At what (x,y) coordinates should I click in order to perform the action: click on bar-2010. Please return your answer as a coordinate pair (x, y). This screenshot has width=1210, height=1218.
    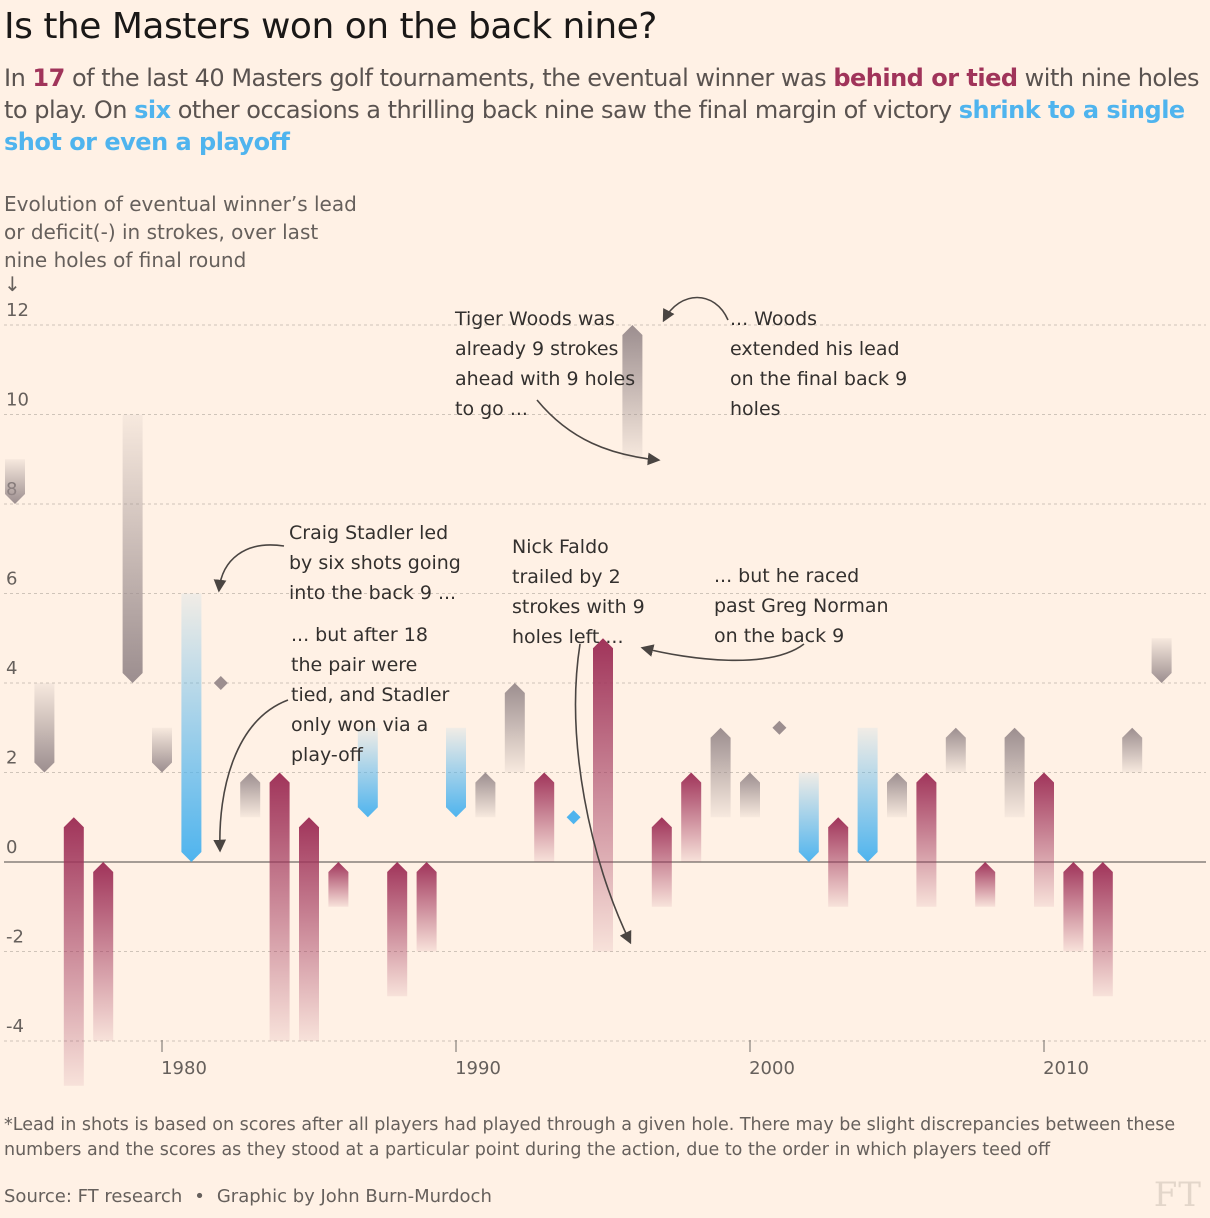
    Looking at the image, I should click on (1044, 839).